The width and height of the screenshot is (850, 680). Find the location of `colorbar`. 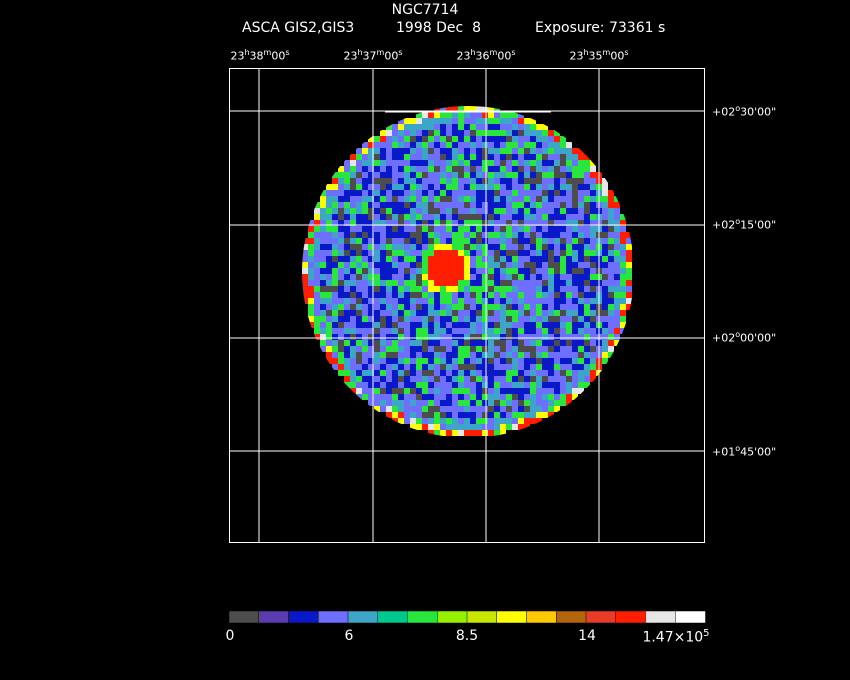

colorbar is located at coordinates (467, 617).